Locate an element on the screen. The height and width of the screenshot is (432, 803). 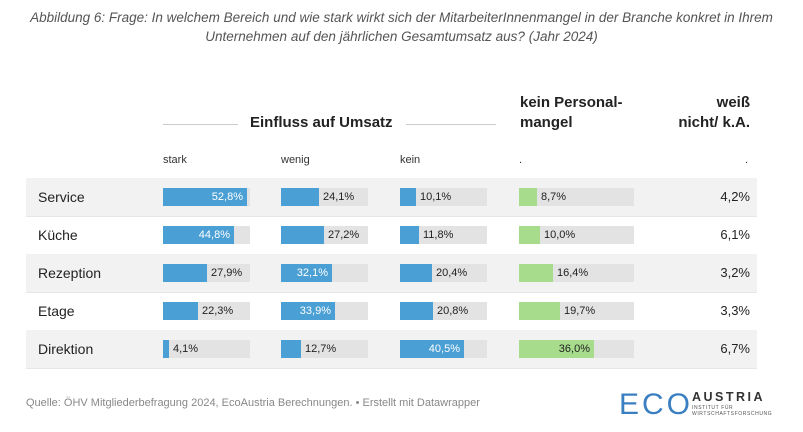
header-dk-line1: weiß is located at coordinates (733, 102).